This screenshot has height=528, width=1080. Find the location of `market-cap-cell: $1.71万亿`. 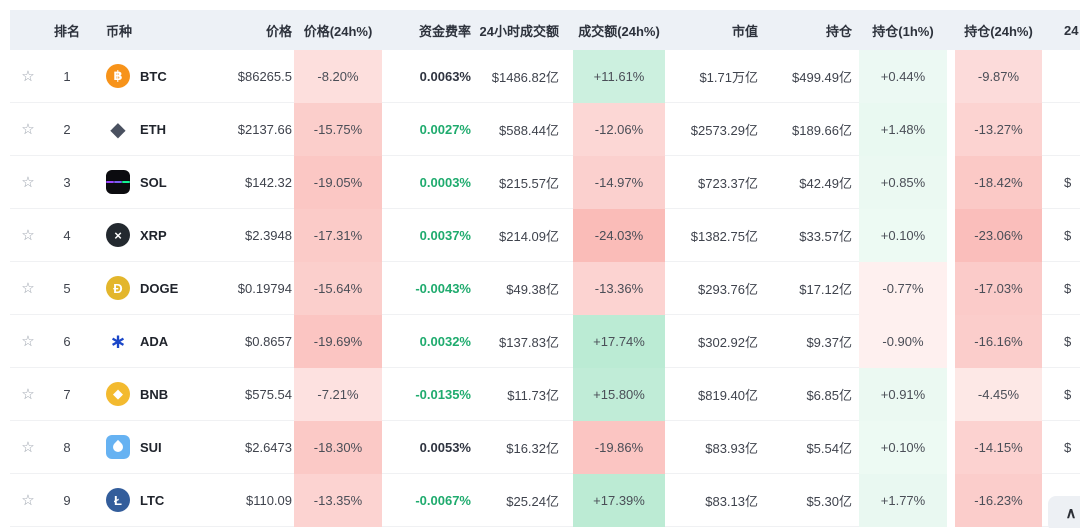

market-cap-cell: $1.71万亿 is located at coordinates (714, 76).